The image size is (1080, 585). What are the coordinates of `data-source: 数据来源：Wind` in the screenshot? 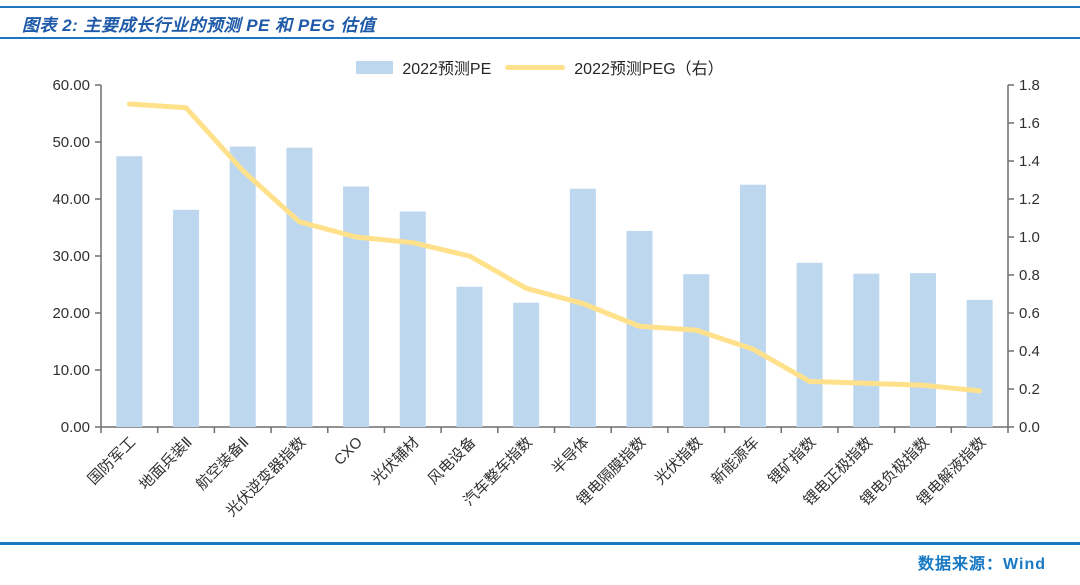 It's located at (982, 564).